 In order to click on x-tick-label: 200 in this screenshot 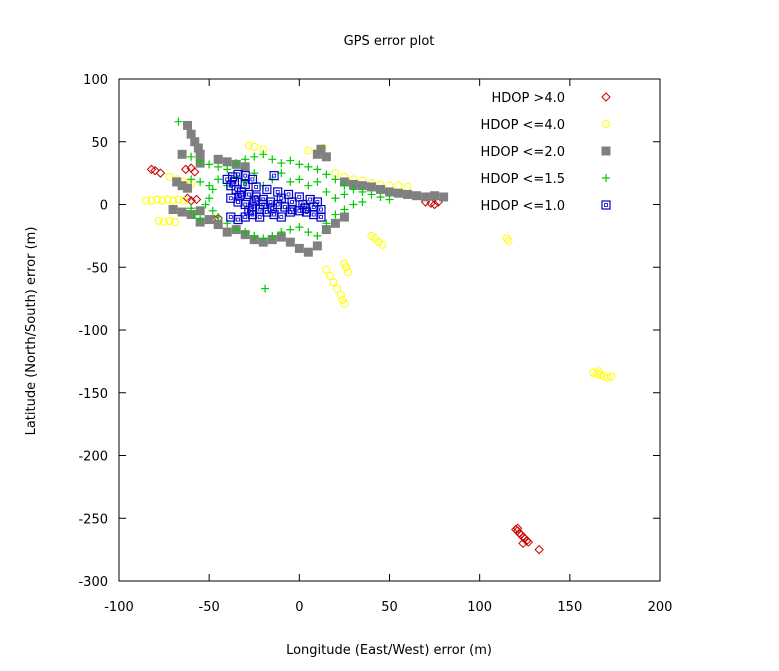, I will do `click(660, 607)`.